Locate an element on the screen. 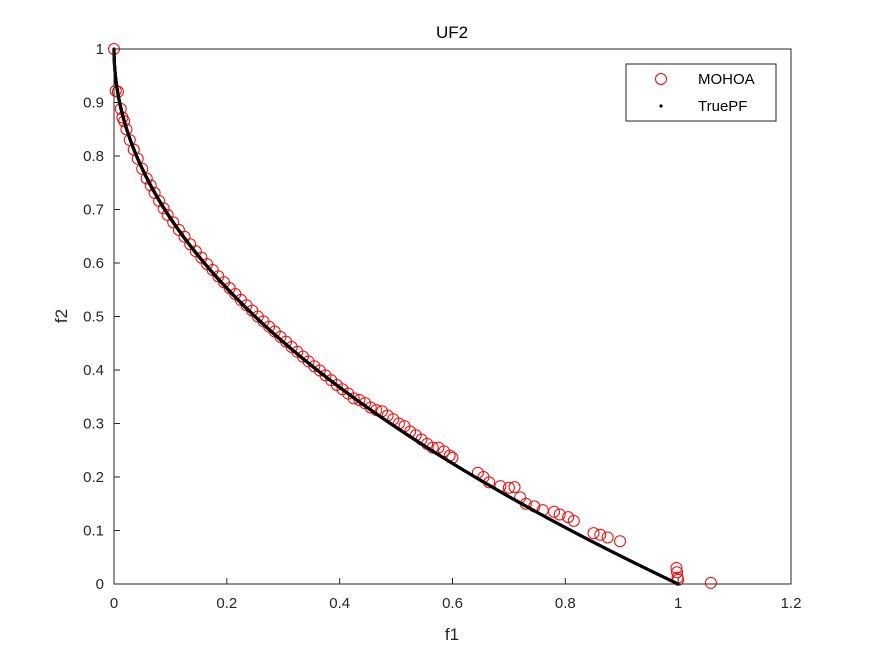 The image size is (875, 656). y-tick-label: 0.3 is located at coordinates (93, 424).